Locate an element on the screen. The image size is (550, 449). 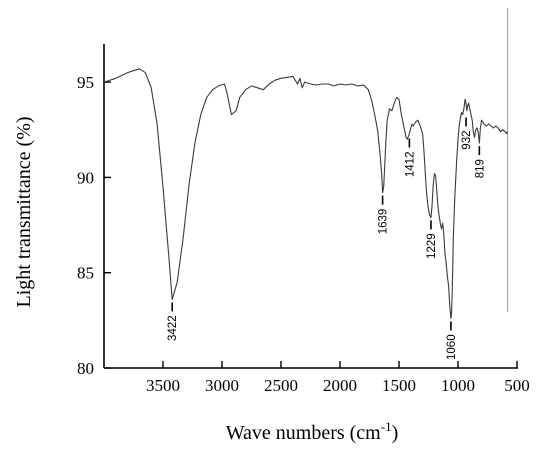
x-tick-label-3: 2000 is located at coordinates (340, 385).